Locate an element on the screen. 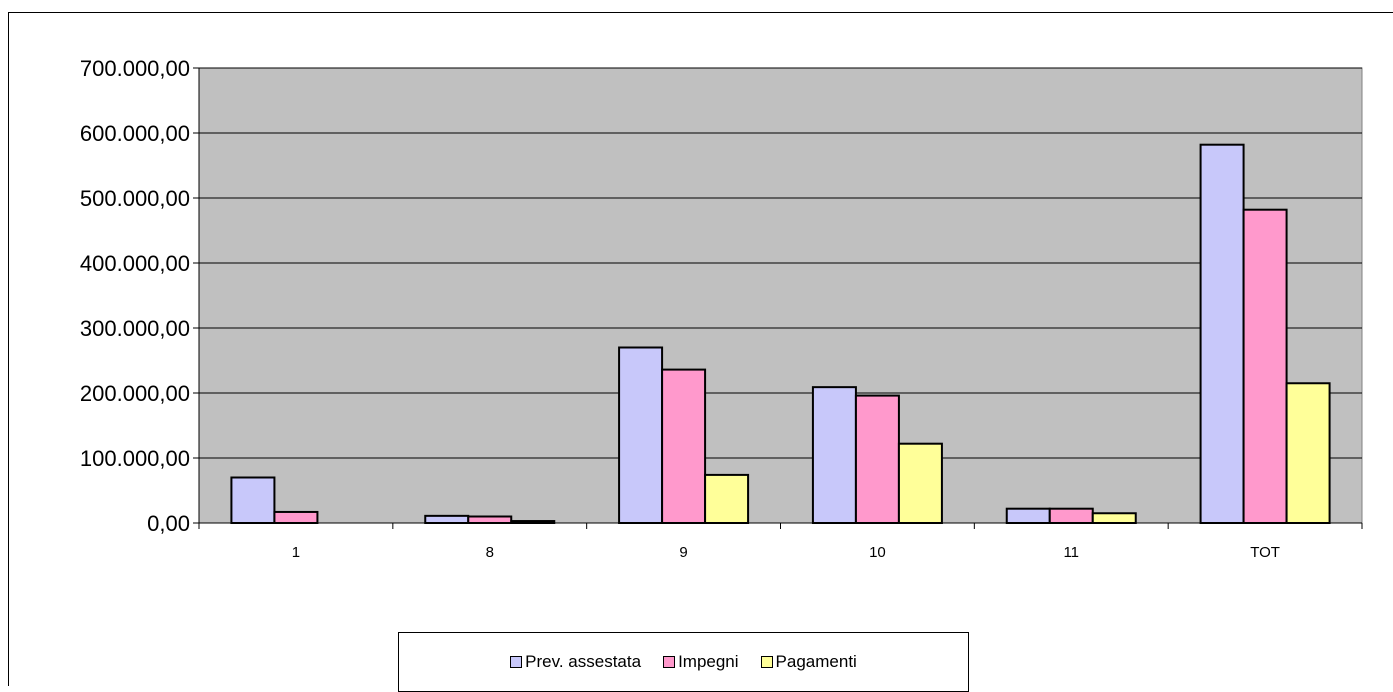  x-tick-label: 8 is located at coordinates (490, 552).